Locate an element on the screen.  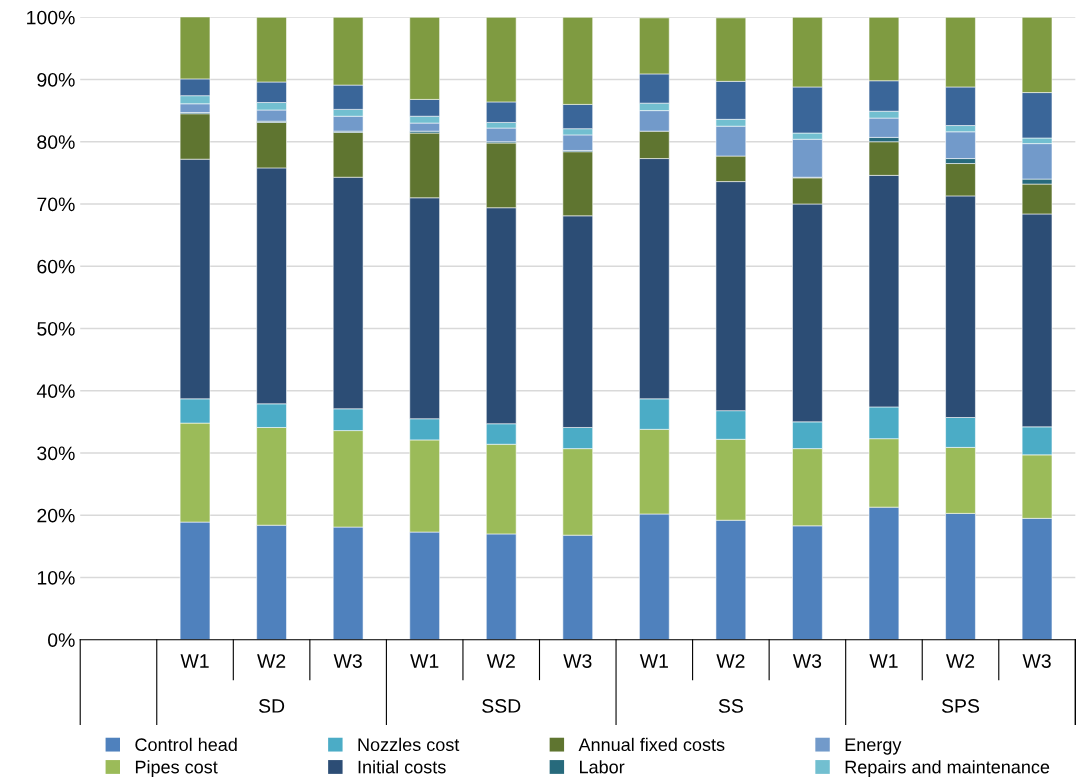
text: SD is located at coordinates (271, 706).